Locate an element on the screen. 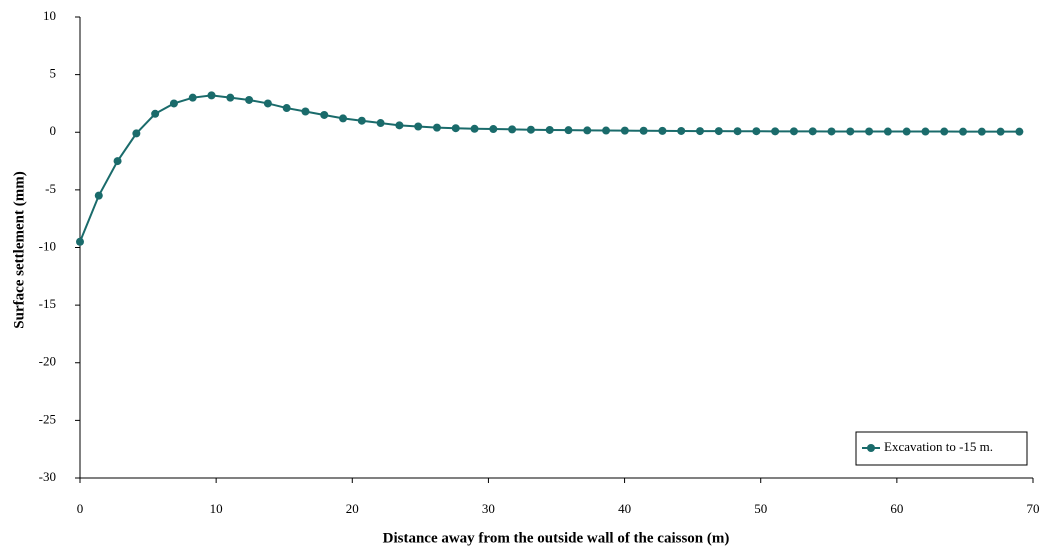 The width and height of the screenshot is (1049, 553). legend-label: Excavation to -15 m. is located at coordinates (938, 446).